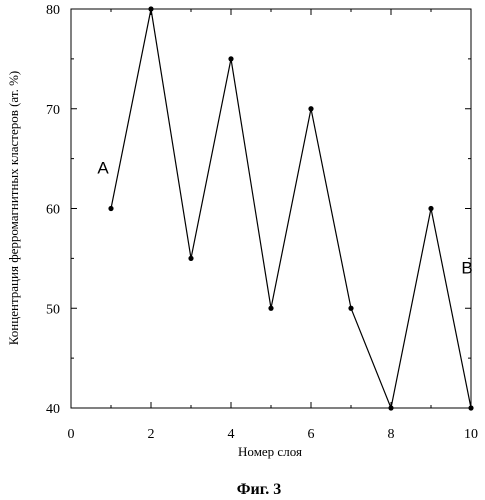  What do you see at coordinates (53, 10) in the screenshot?
I see `y-tick-label: 80` at bounding box center [53, 10].